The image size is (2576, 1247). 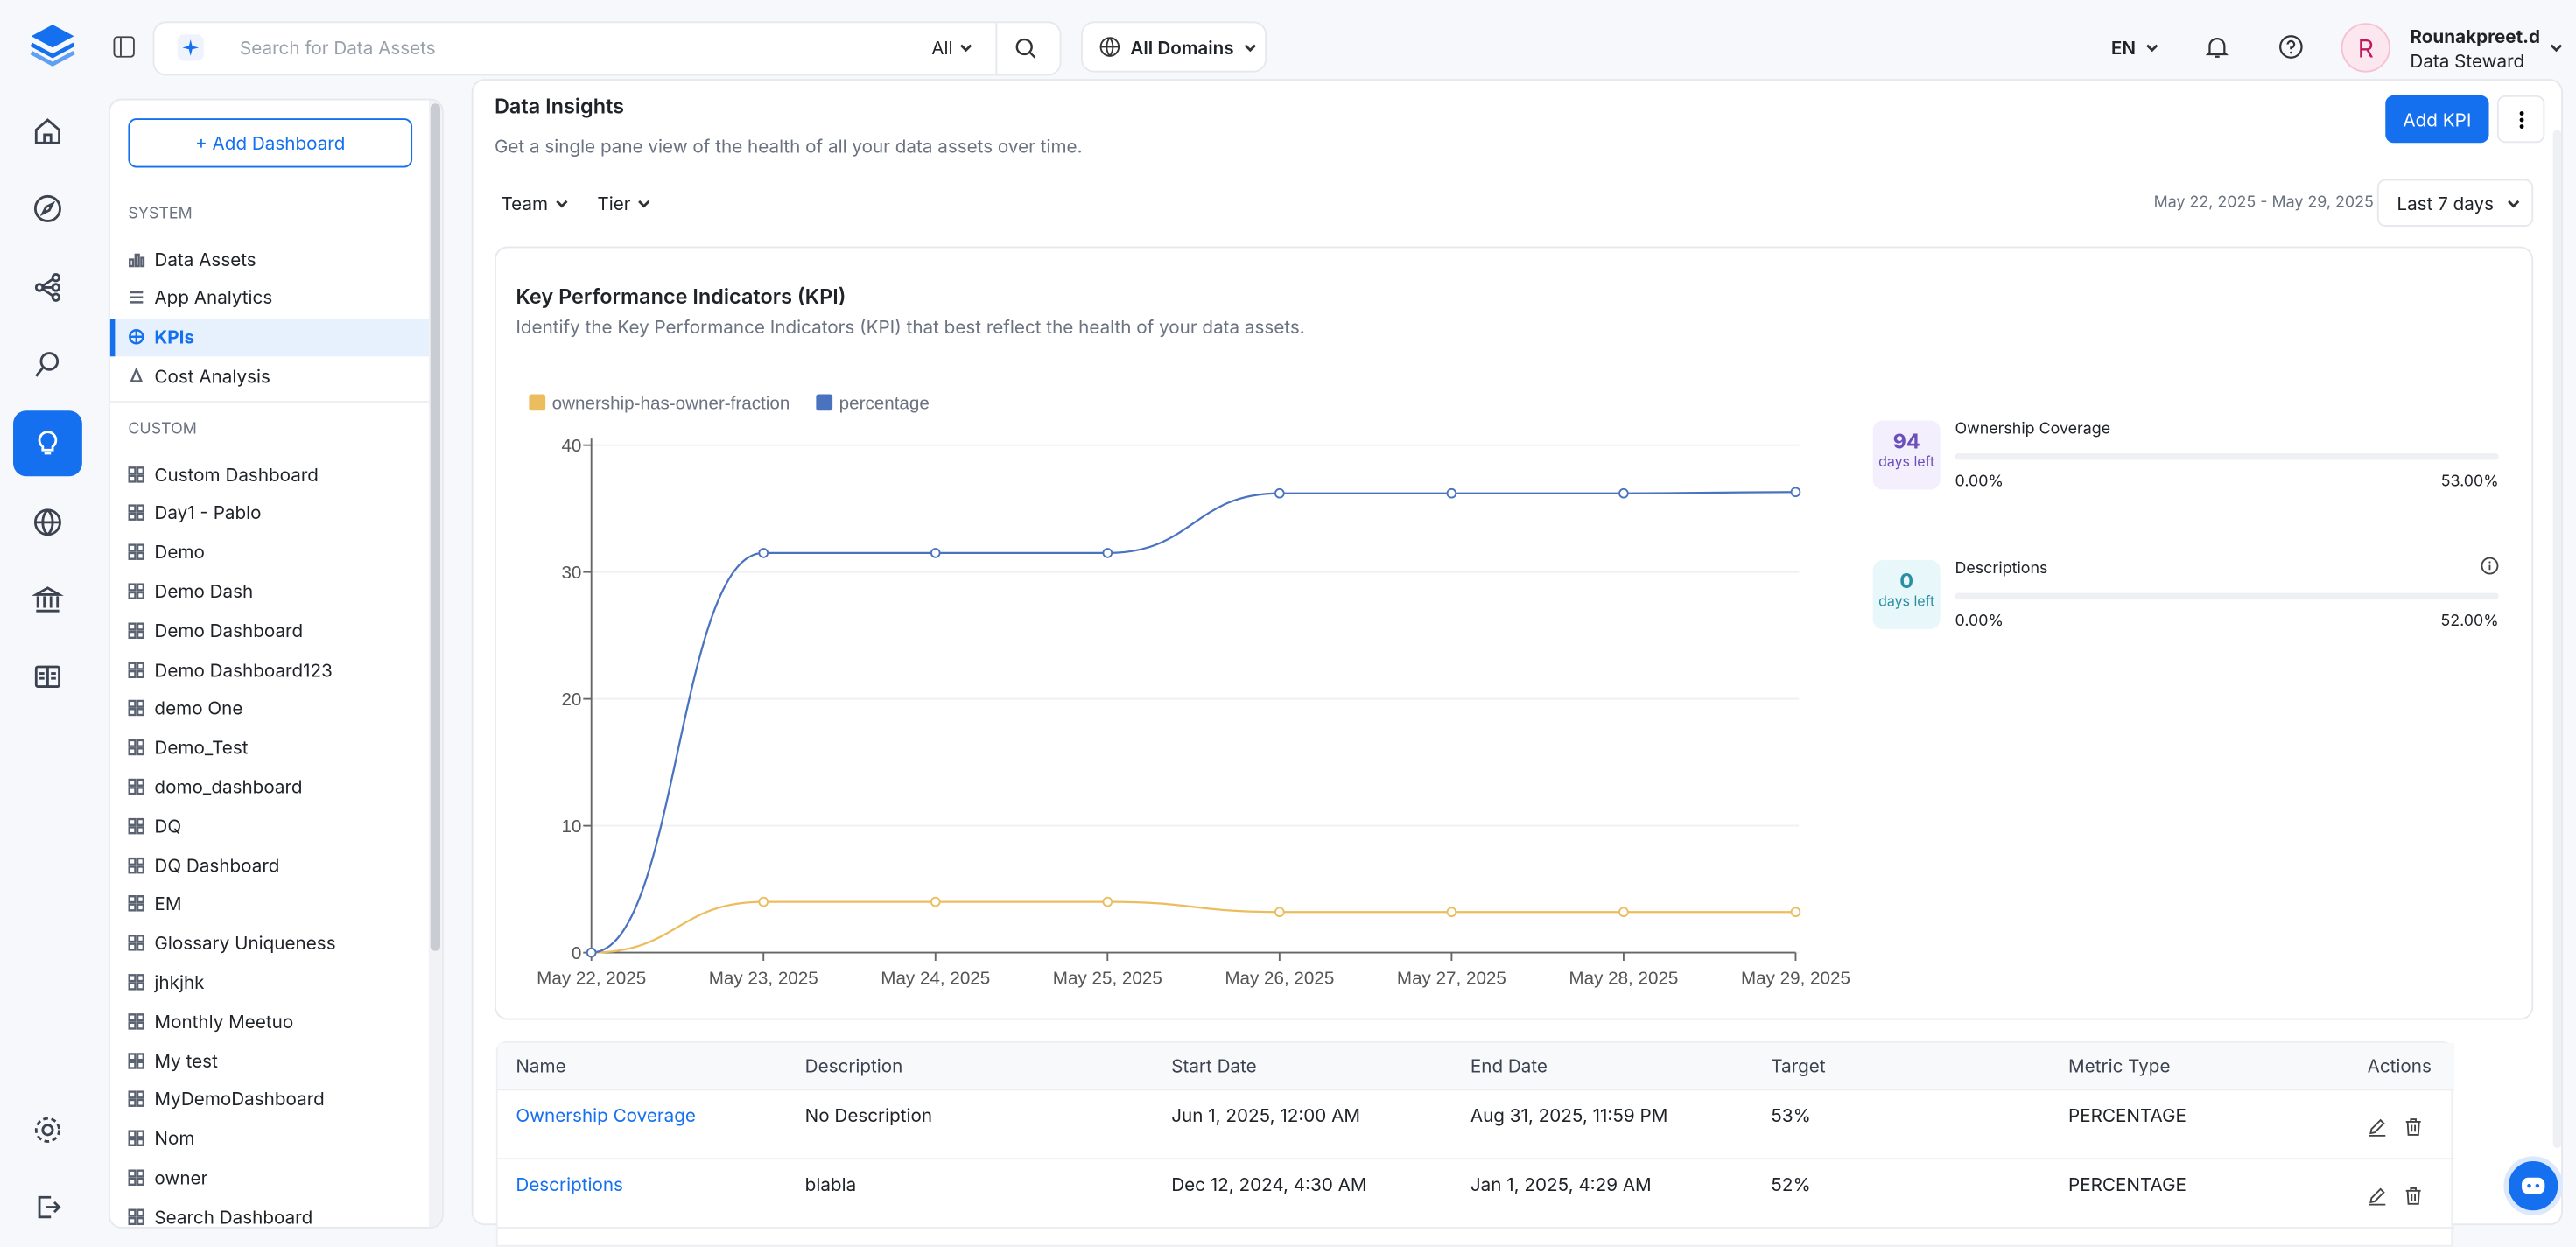 What do you see at coordinates (52, 46) in the screenshot?
I see `logo` at bounding box center [52, 46].